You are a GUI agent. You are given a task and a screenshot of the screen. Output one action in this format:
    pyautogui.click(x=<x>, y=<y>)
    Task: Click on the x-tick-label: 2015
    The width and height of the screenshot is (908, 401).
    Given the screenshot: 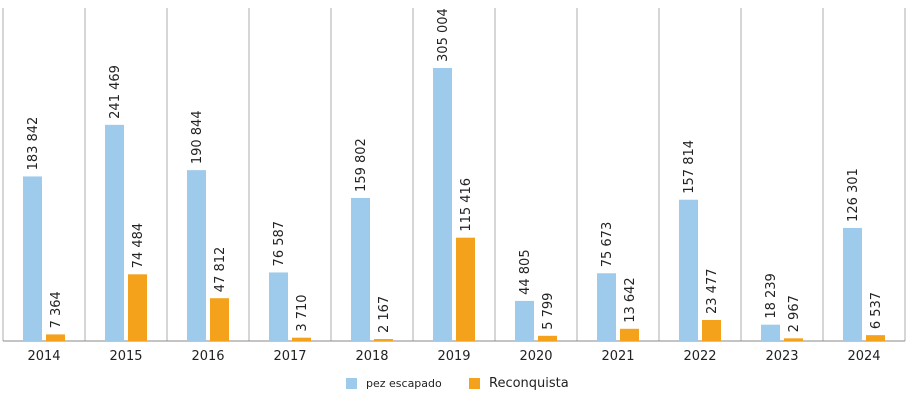 What is the action you would take?
    pyautogui.click(x=125, y=356)
    